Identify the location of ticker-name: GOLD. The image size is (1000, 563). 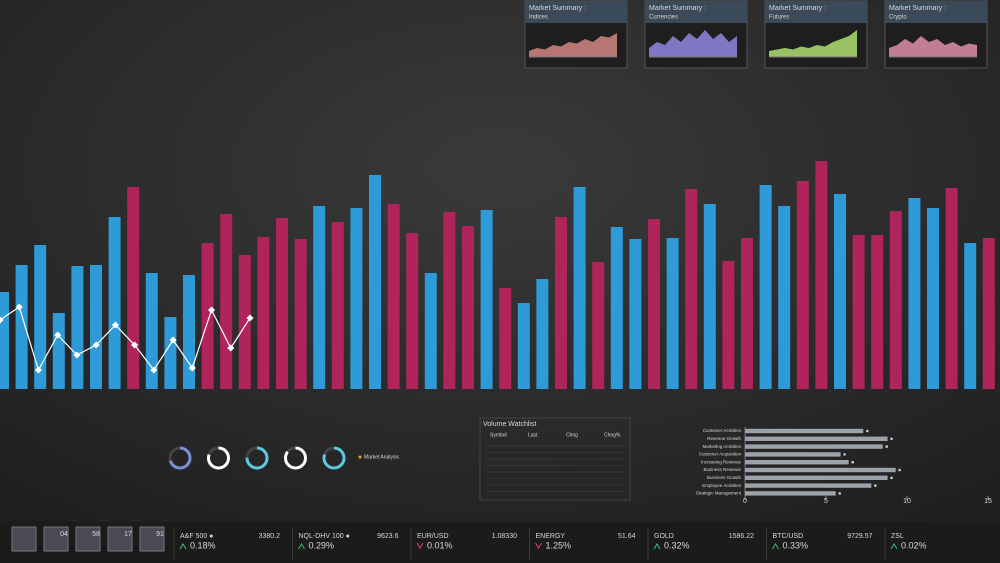
(664, 536).